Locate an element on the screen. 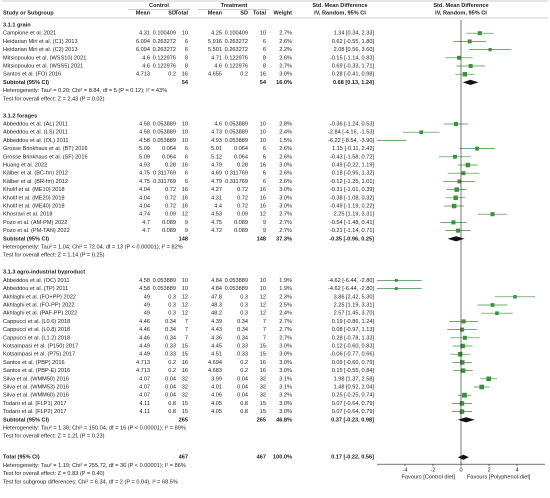 This screenshot has width=550, height=498. study-control: 4.6 is located at coordinates (146, 58).